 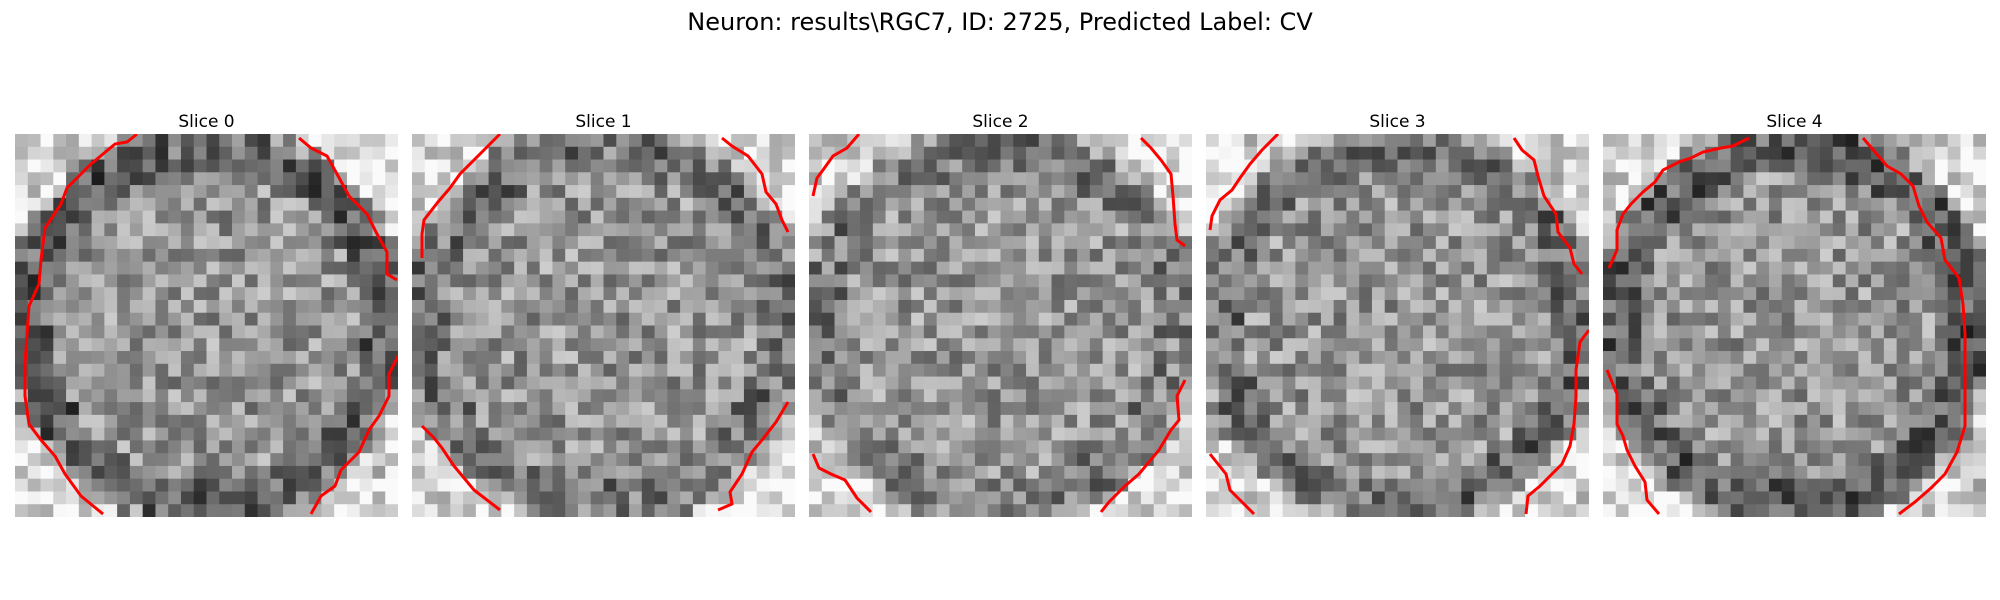 I want to click on slice-title: Slice 0, so click(x=206, y=122).